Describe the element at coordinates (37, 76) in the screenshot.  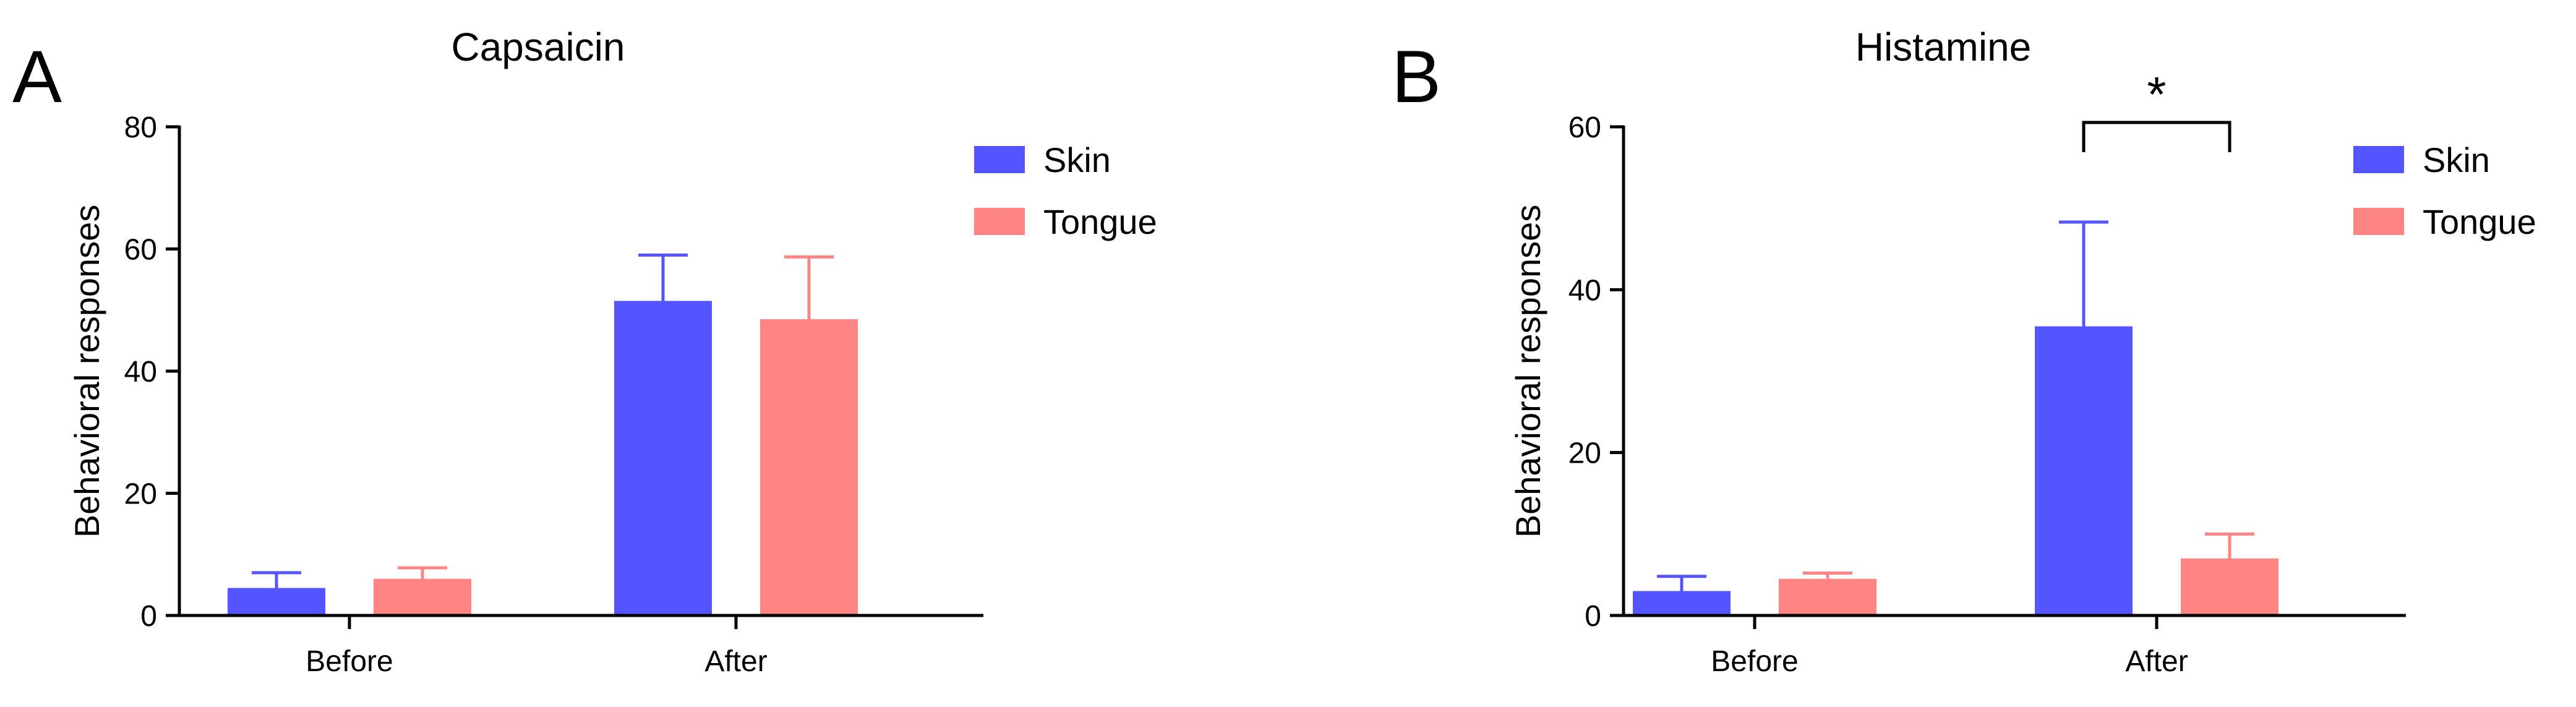
I see `panel-letter: A` at that location.